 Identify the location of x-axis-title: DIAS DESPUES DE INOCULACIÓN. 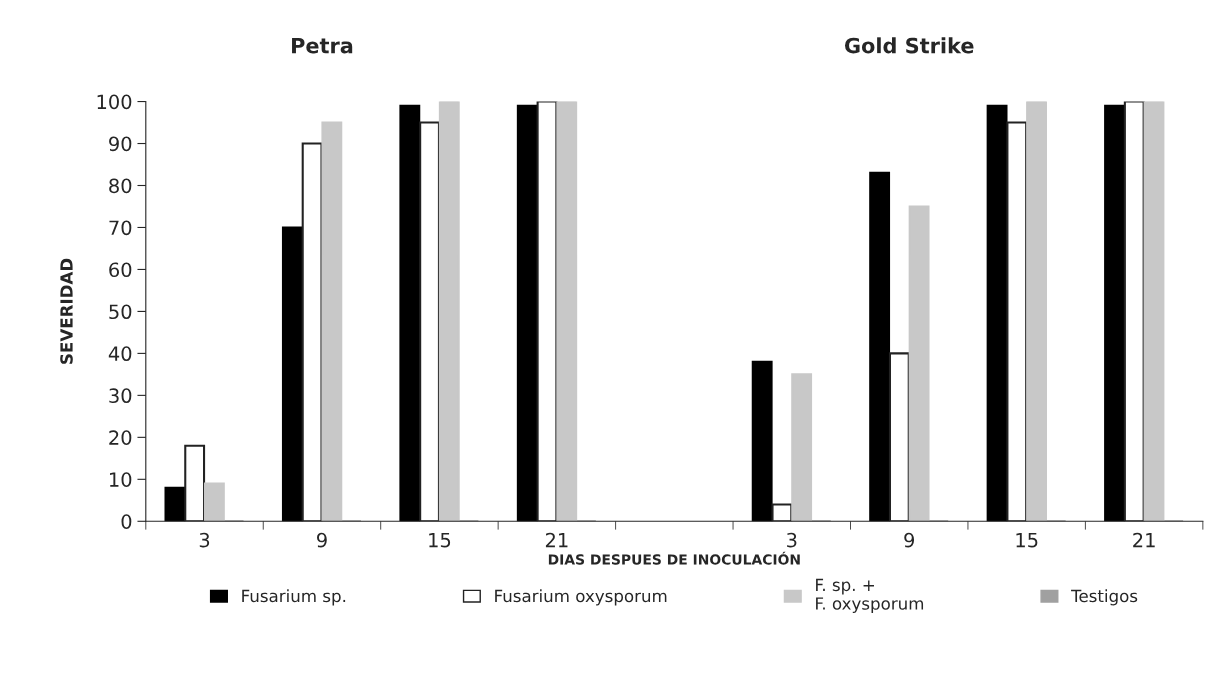
(674, 558).